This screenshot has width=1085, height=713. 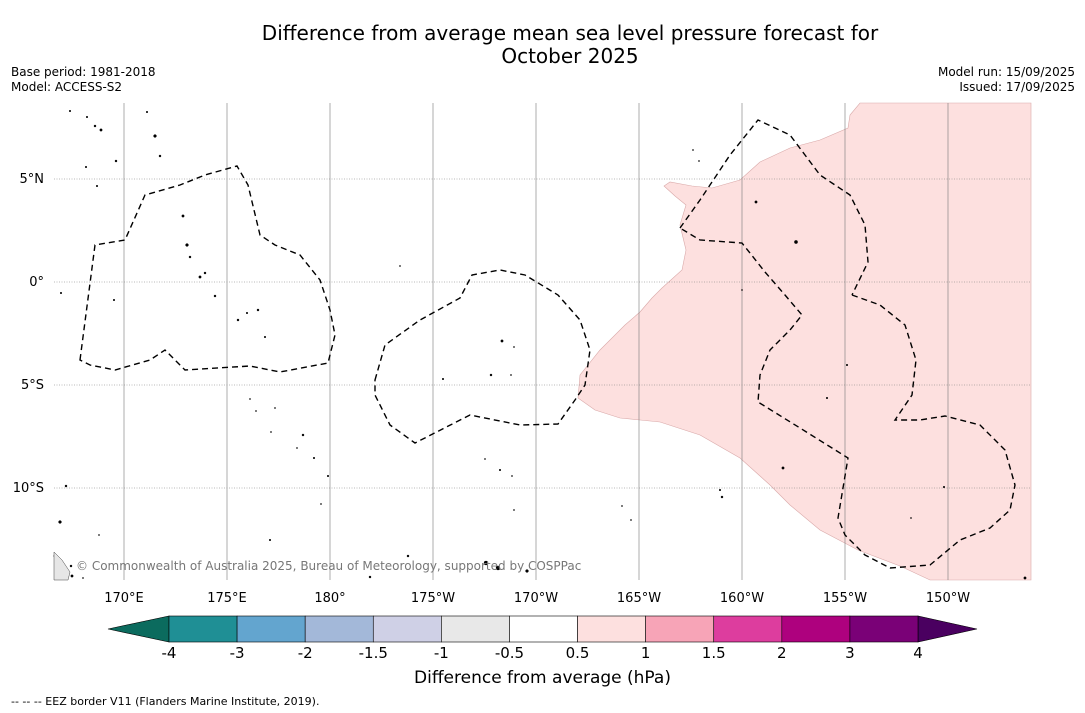 What do you see at coordinates (847, 398) in the screenshot?
I see `eez-border-line-islands-south` at bounding box center [847, 398].